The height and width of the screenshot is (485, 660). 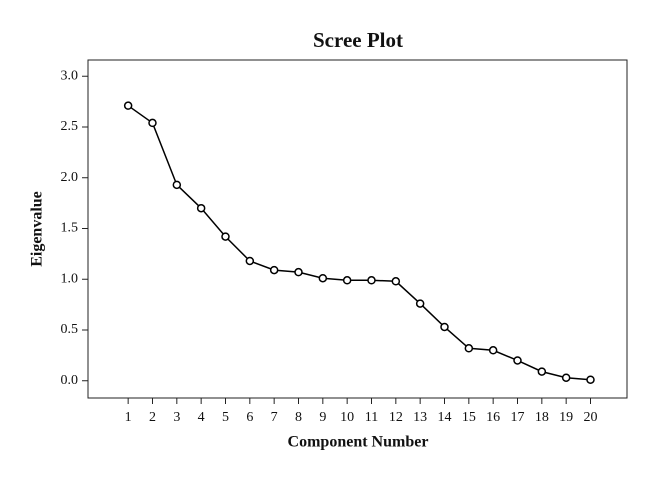 I want to click on x-tick-label: 8, so click(x=298, y=417).